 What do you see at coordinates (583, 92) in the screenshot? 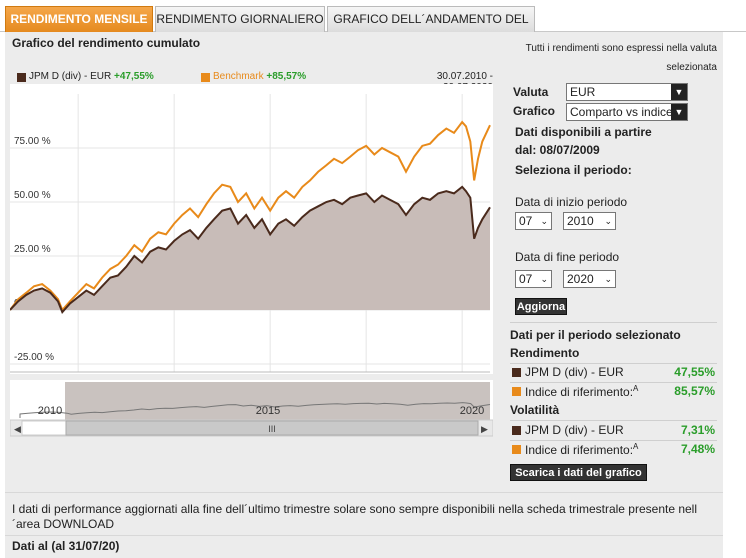
I see `valuta-value: EUR` at bounding box center [583, 92].